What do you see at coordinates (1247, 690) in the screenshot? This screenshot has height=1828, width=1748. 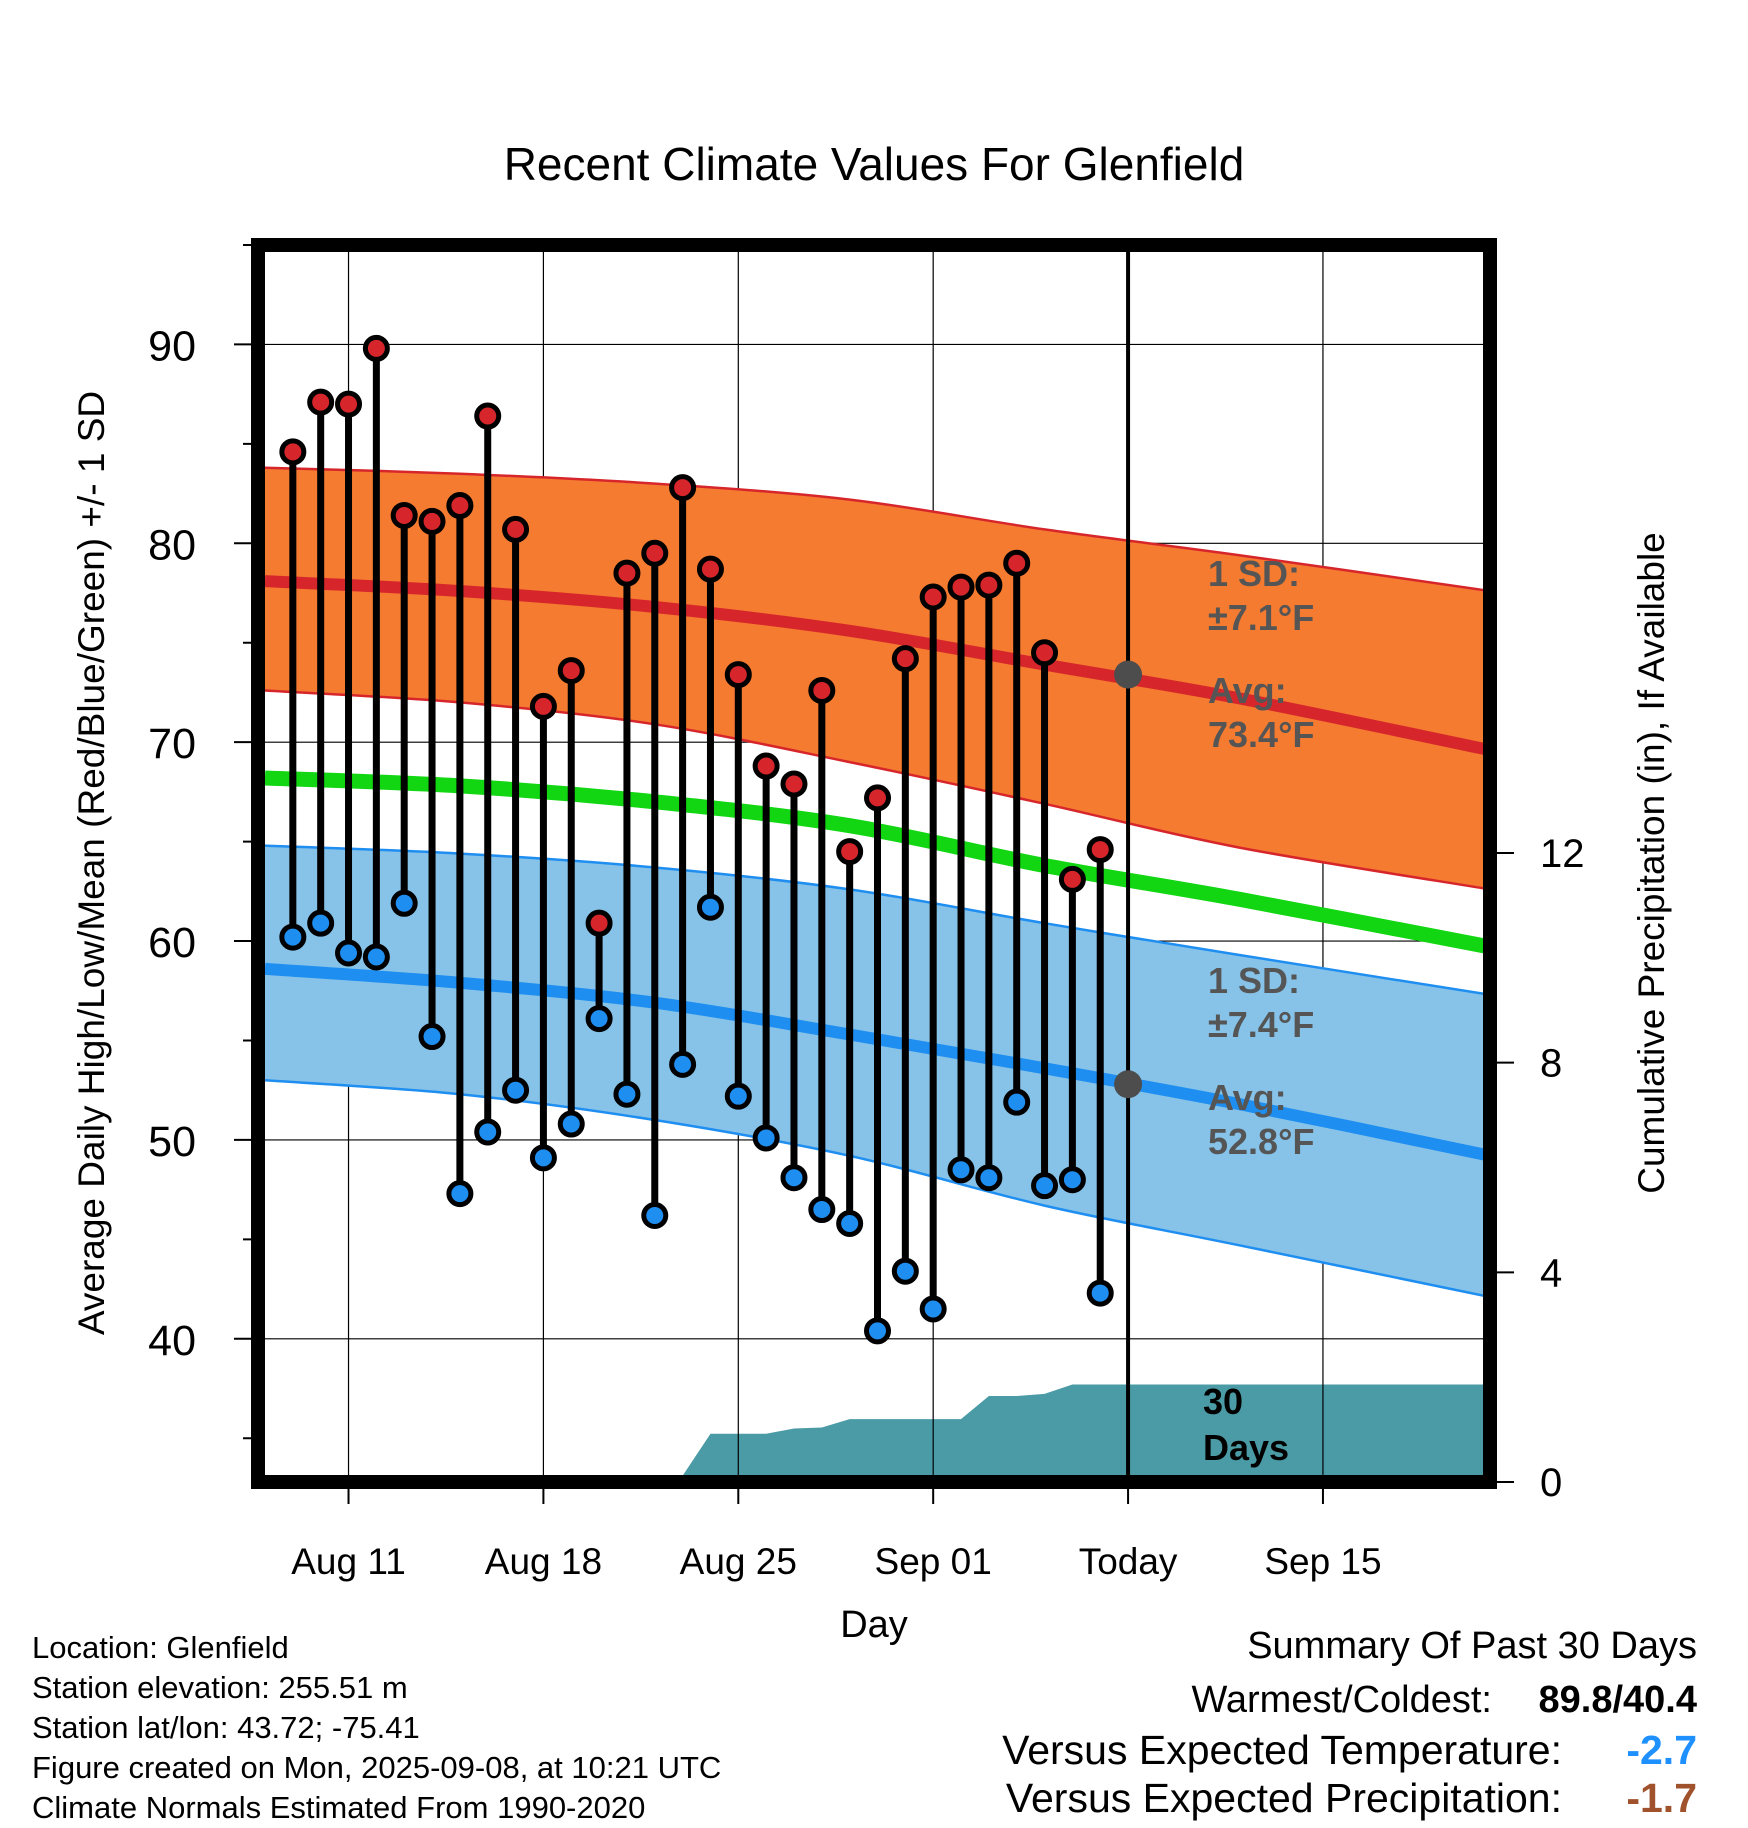 I see `high-avg-label: Avg:` at bounding box center [1247, 690].